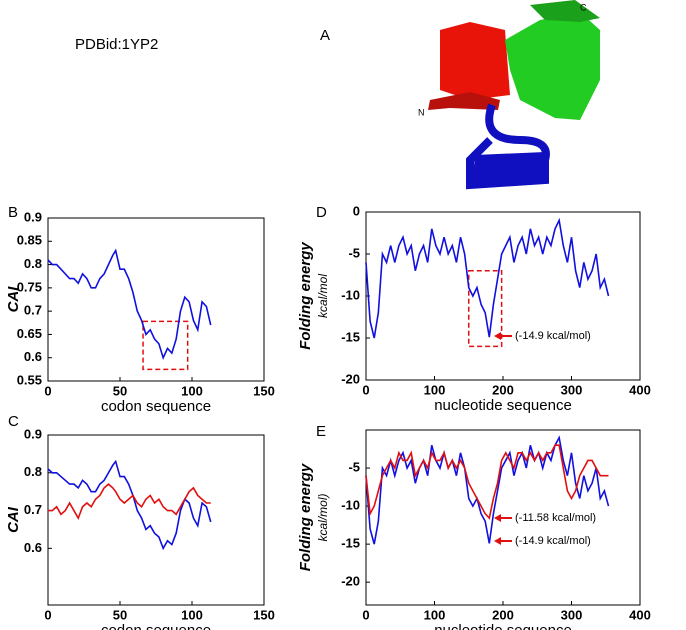 The image size is (686, 630). Describe the element at coordinates (13, 212) in the screenshot. I see `panel-label: B` at that location.